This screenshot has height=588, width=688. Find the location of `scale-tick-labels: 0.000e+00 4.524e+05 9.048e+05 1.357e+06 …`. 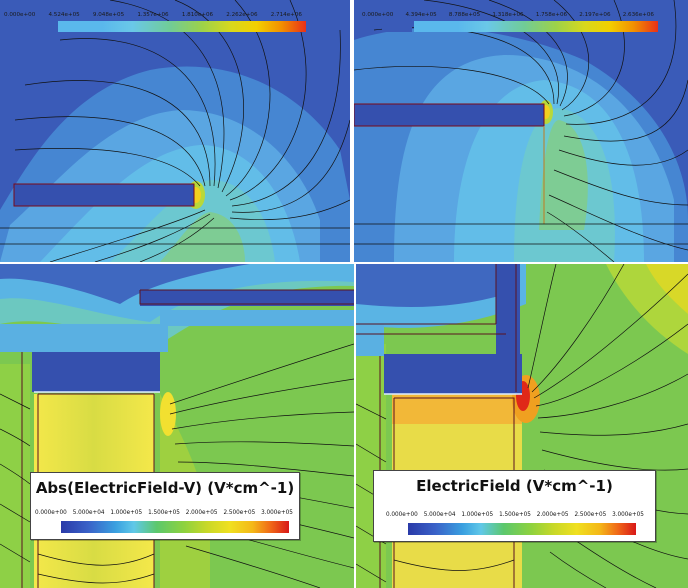

scale-tick-labels: 0.000e+00 4.524e+05 9.048e+05 1.357e+06 … is located at coordinates (153, 15).